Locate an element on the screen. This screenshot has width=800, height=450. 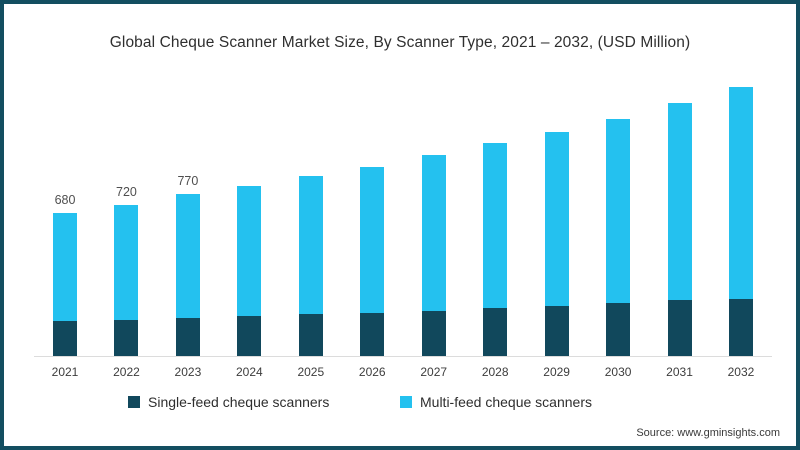
legend-label-single-feed: Single-feed cheque scanners is located at coordinates (239, 402).